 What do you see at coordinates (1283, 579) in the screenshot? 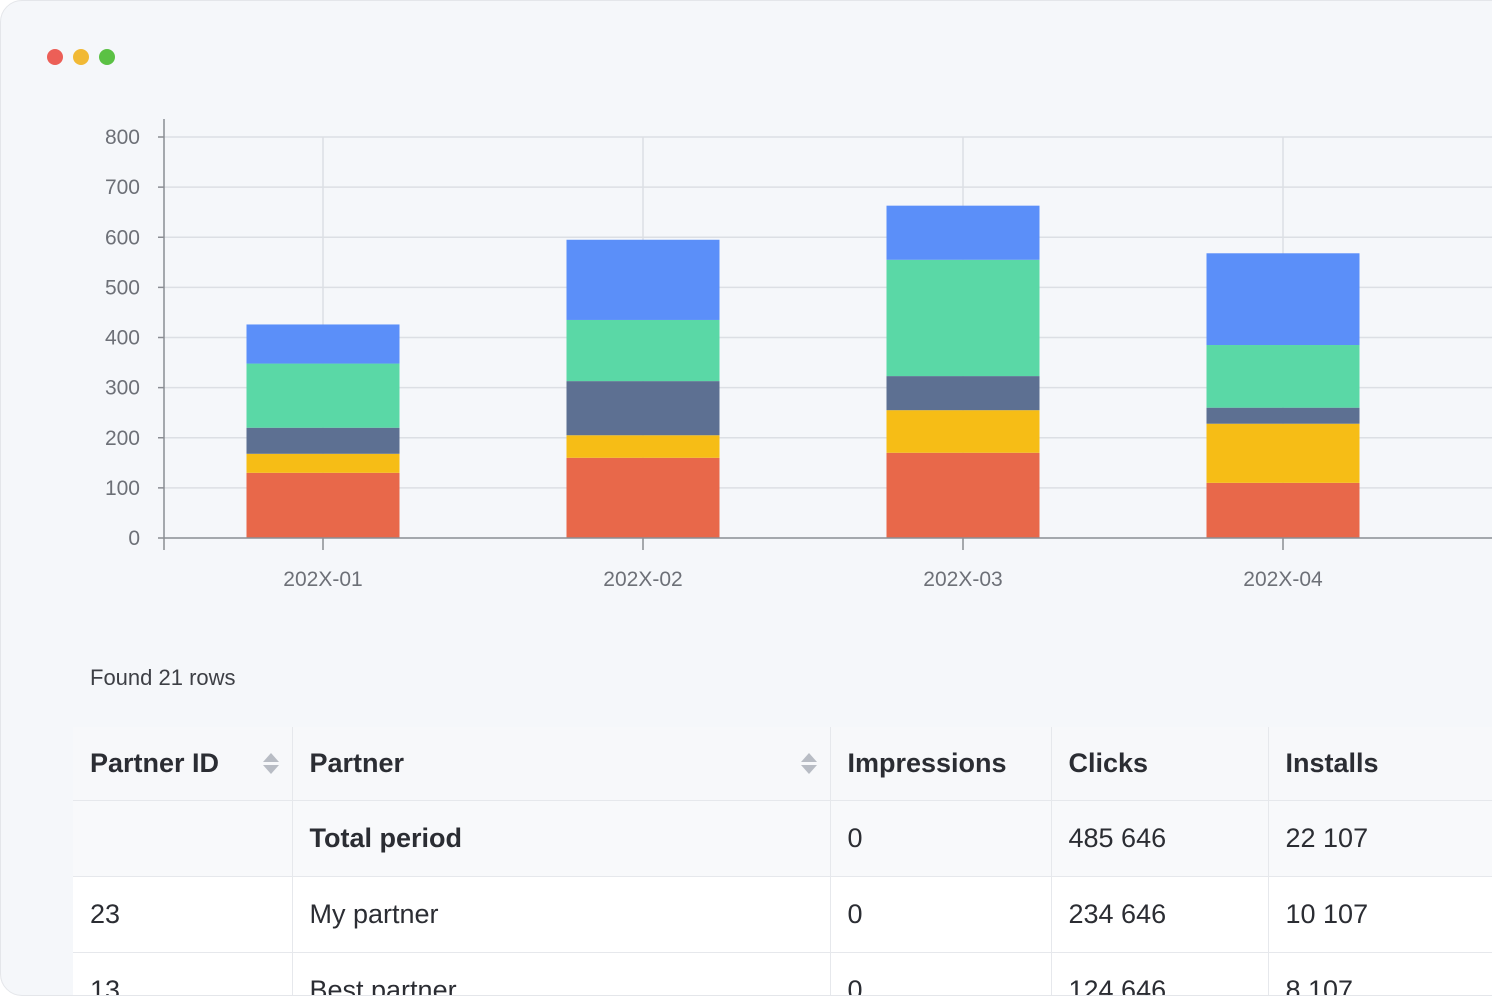
I see `x-tick-label: 202X-04` at bounding box center [1283, 579].